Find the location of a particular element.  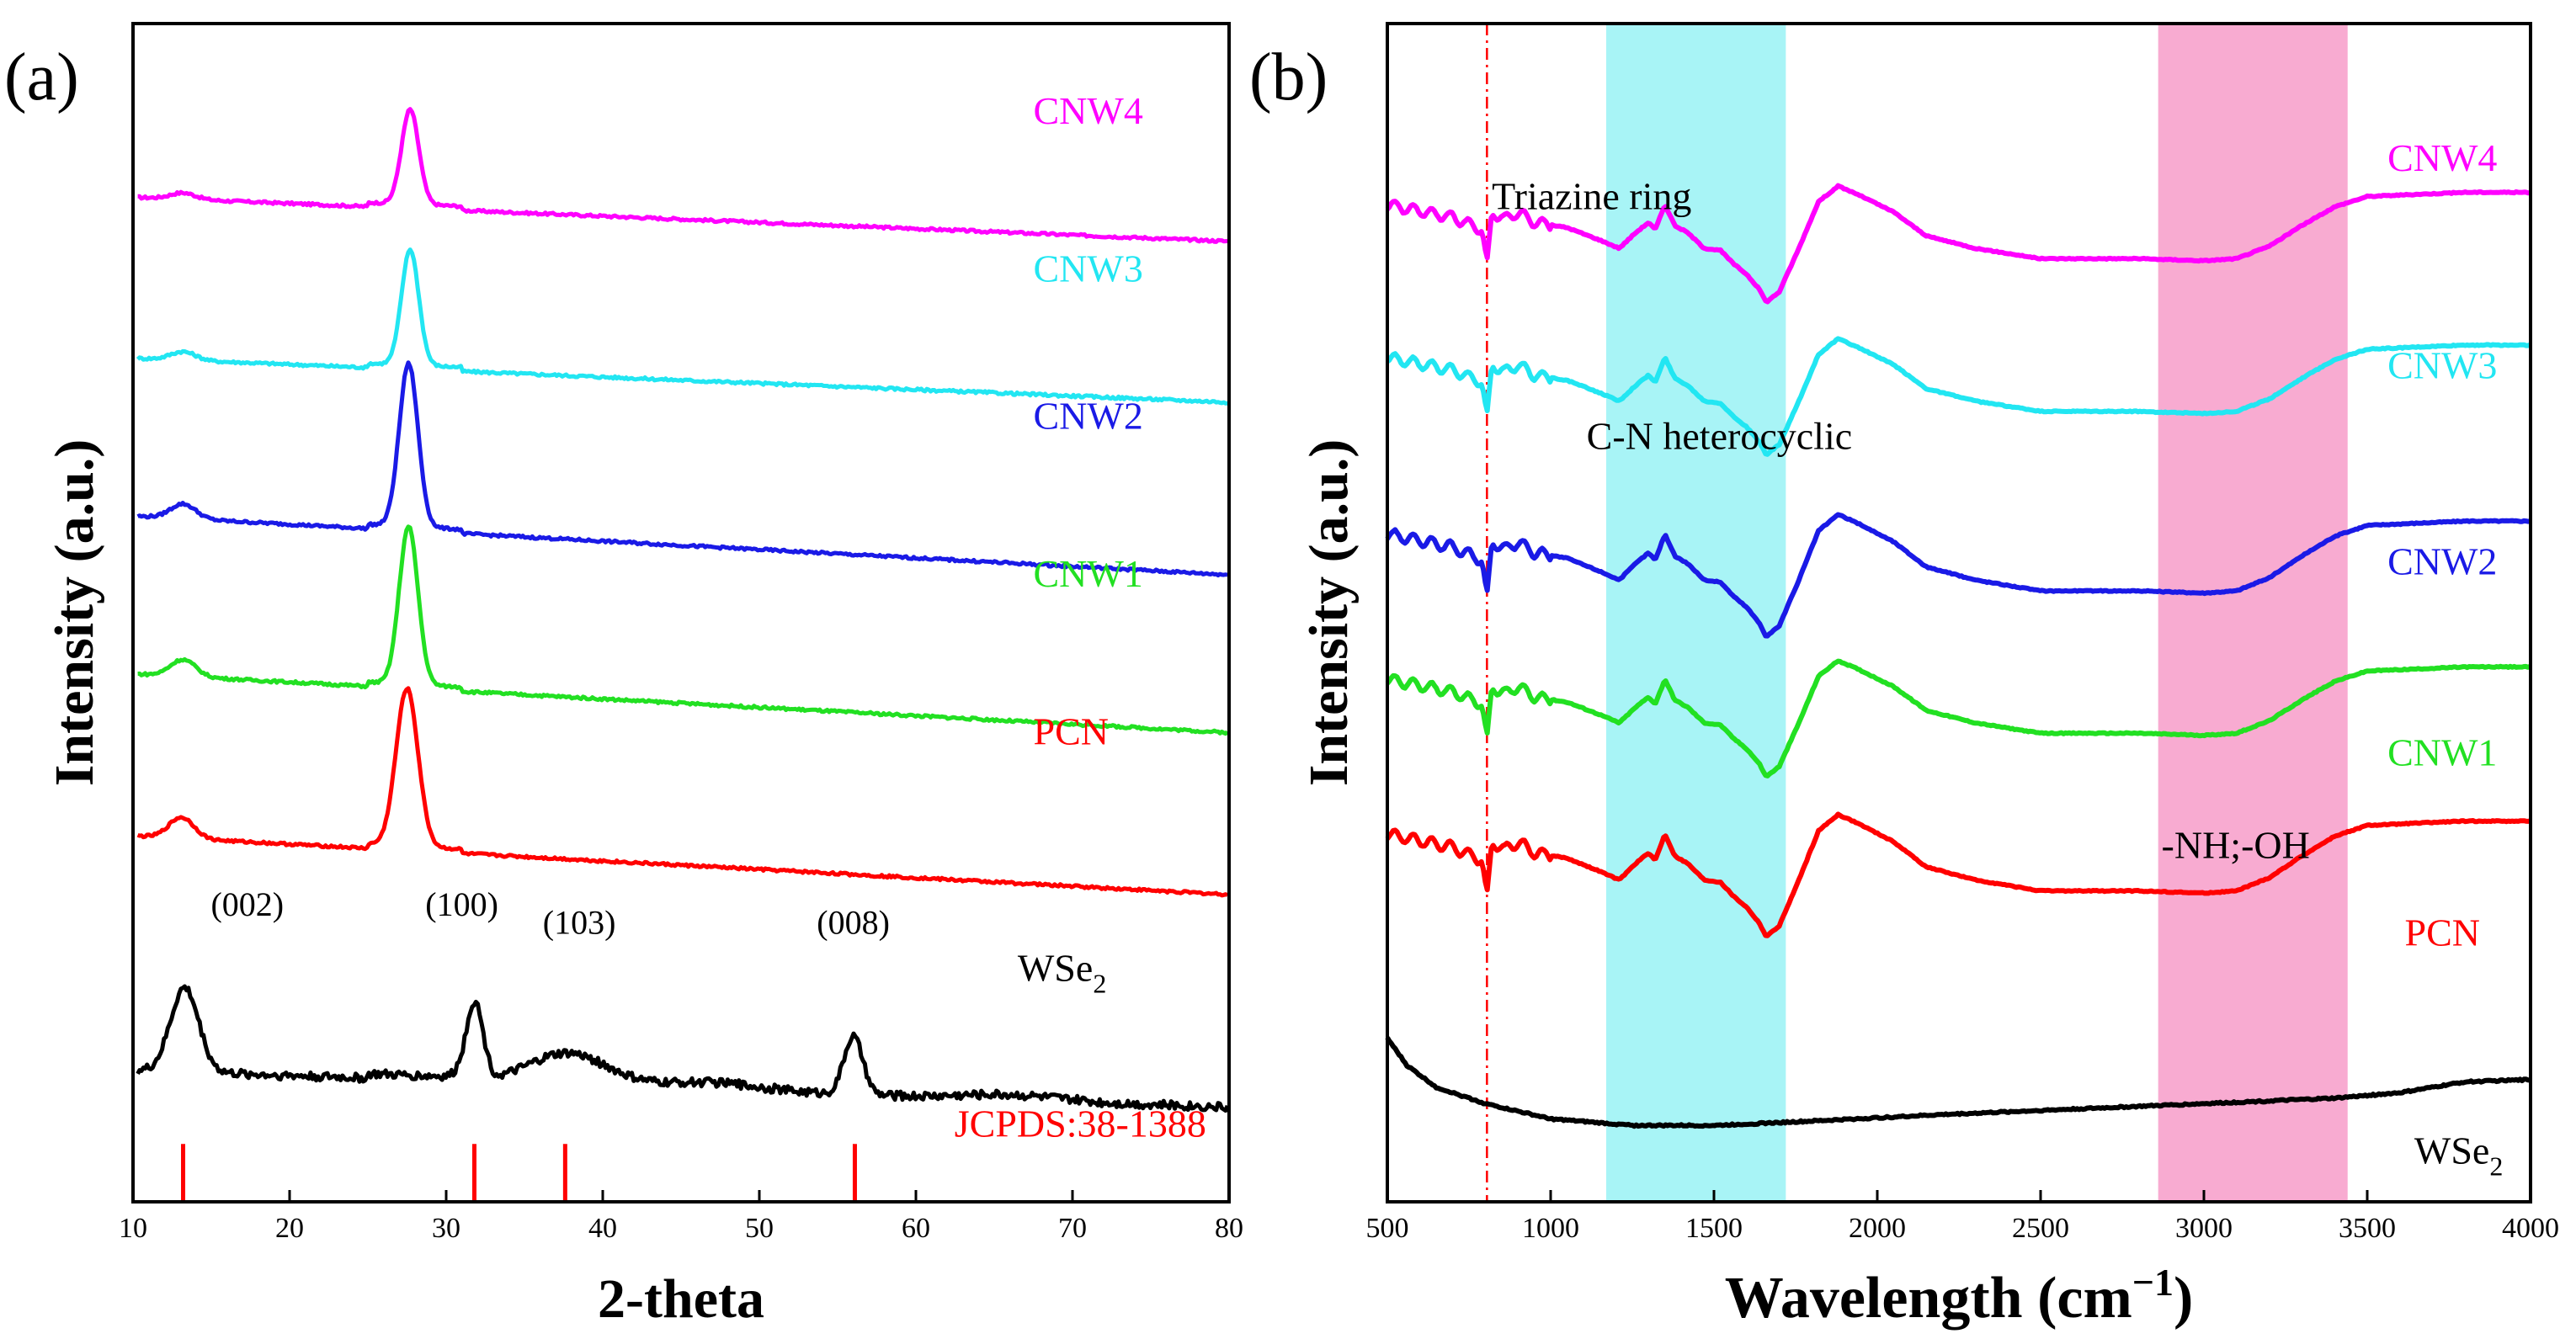

ftir-series-label-cnw2: CNW2 is located at coordinates (2442, 561).